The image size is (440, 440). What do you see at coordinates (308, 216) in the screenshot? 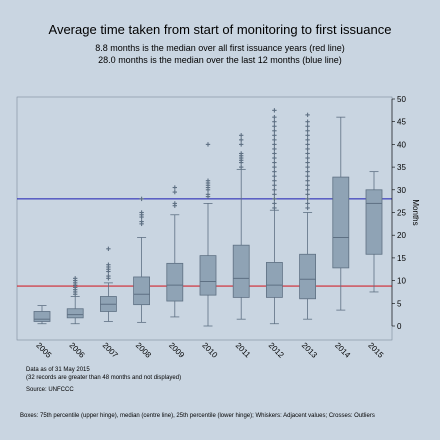
I see `box-2013` at bounding box center [308, 216].